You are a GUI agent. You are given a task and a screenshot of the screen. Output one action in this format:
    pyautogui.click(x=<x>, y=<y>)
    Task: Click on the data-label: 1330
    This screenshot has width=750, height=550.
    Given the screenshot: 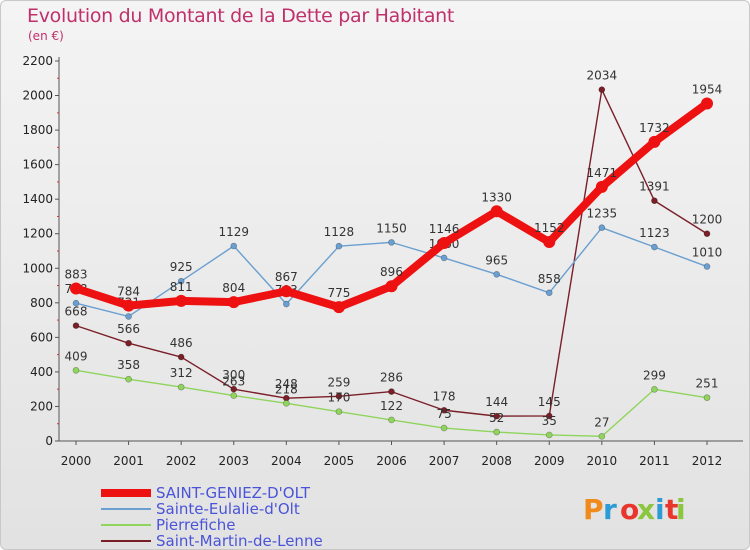 What is the action you would take?
    pyautogui.click(x=496, y=197)
    